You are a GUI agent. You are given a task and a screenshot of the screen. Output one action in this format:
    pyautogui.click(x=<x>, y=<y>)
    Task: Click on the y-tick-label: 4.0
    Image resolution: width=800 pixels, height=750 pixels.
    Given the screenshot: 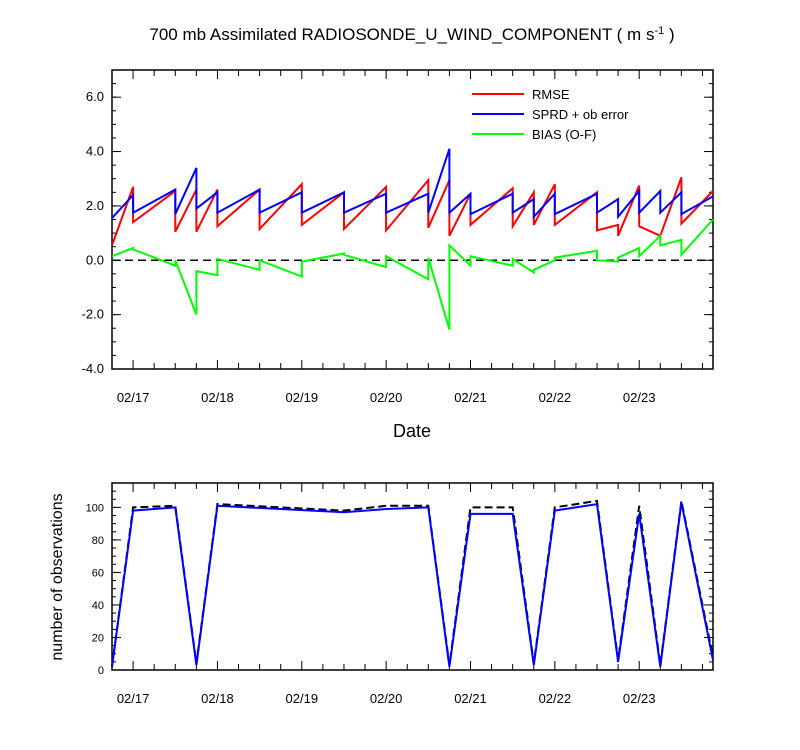 What is the action you would take?
    pyautogui.click(x=95, y=151)
    